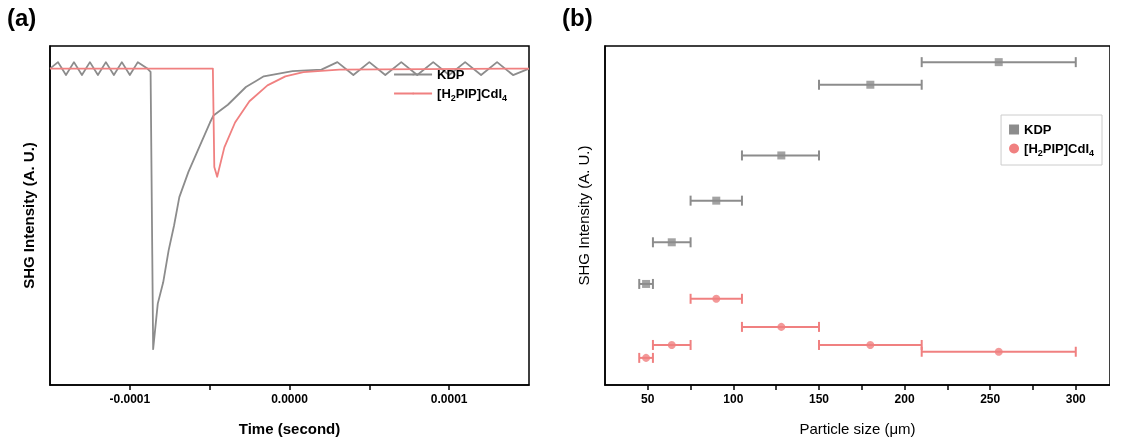 The image size is (1126, 445). Describe the element at coordinates (648, 399) in the screenshot. I see `x-tick-label: 50` at that location.